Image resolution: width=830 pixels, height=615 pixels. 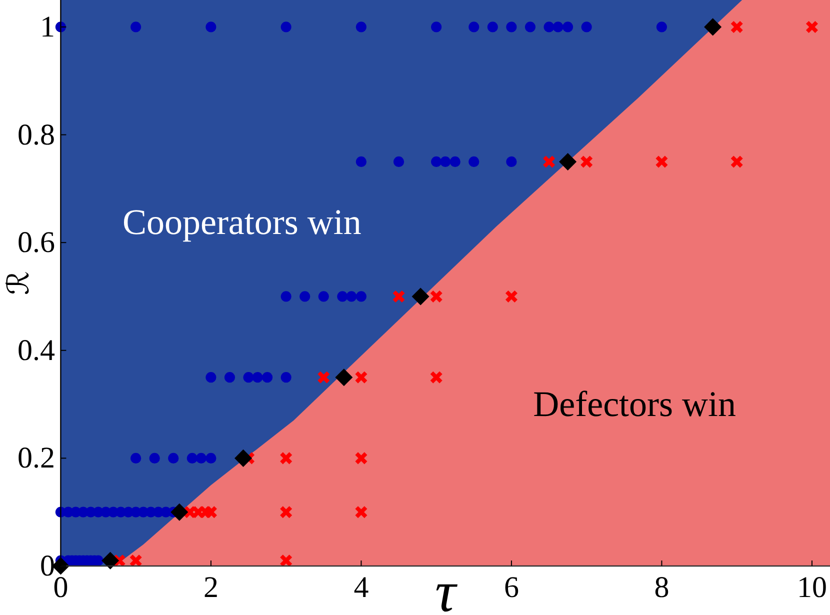 I want to click on x-tick-label: 10, so click(x=811, y=587).